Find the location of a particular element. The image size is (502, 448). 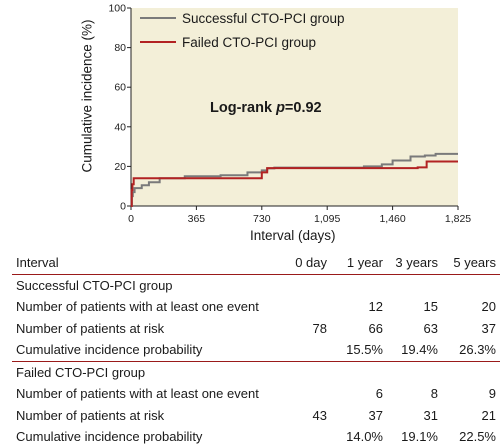

cell-value: 5 years is located at coordinates (471, 263).